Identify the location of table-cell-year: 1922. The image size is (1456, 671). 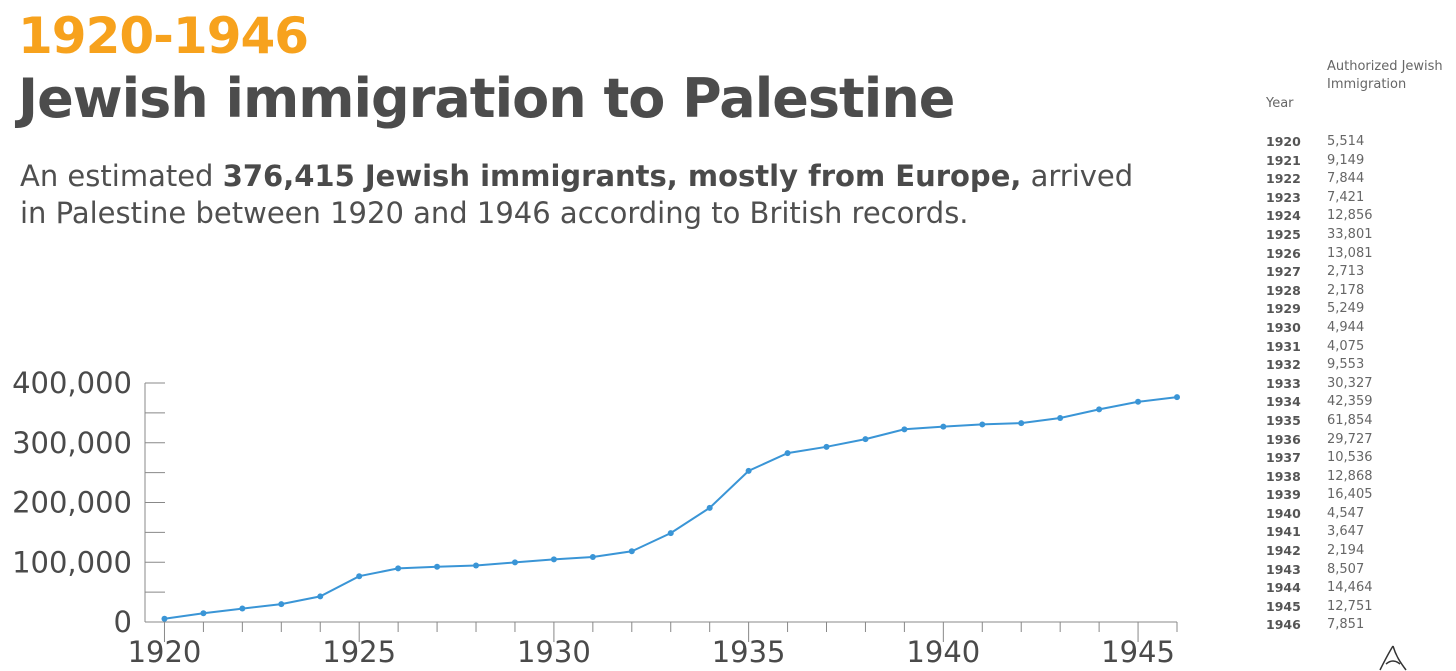
(1283, 179).